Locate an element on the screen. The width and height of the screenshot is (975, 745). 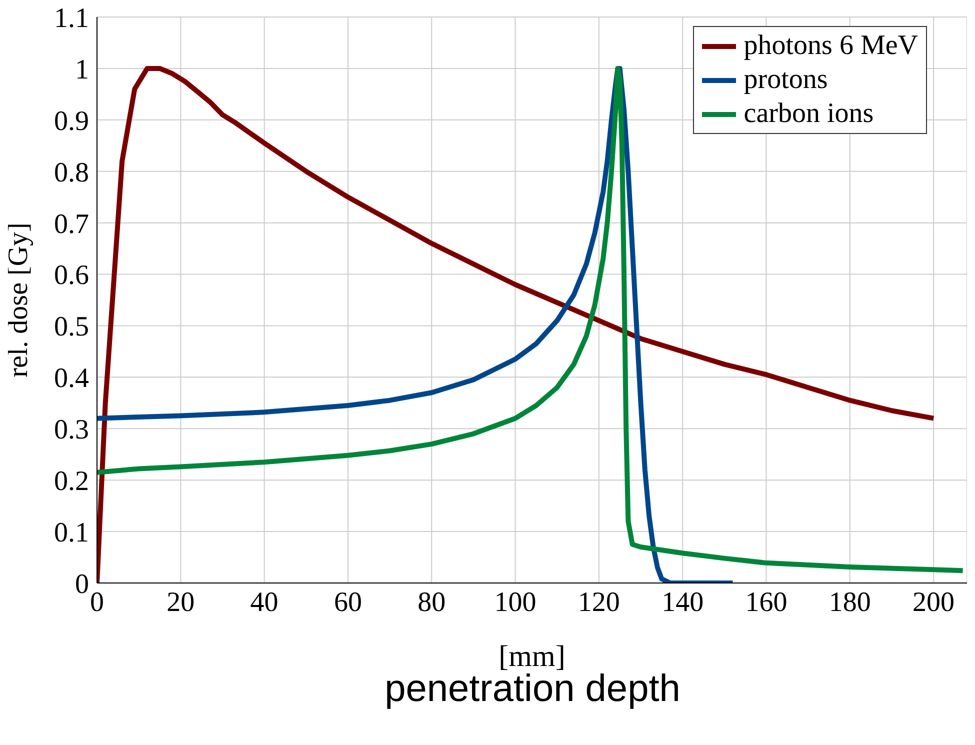
y-tick-label: 0.9 is located at coordinates (71, 121).